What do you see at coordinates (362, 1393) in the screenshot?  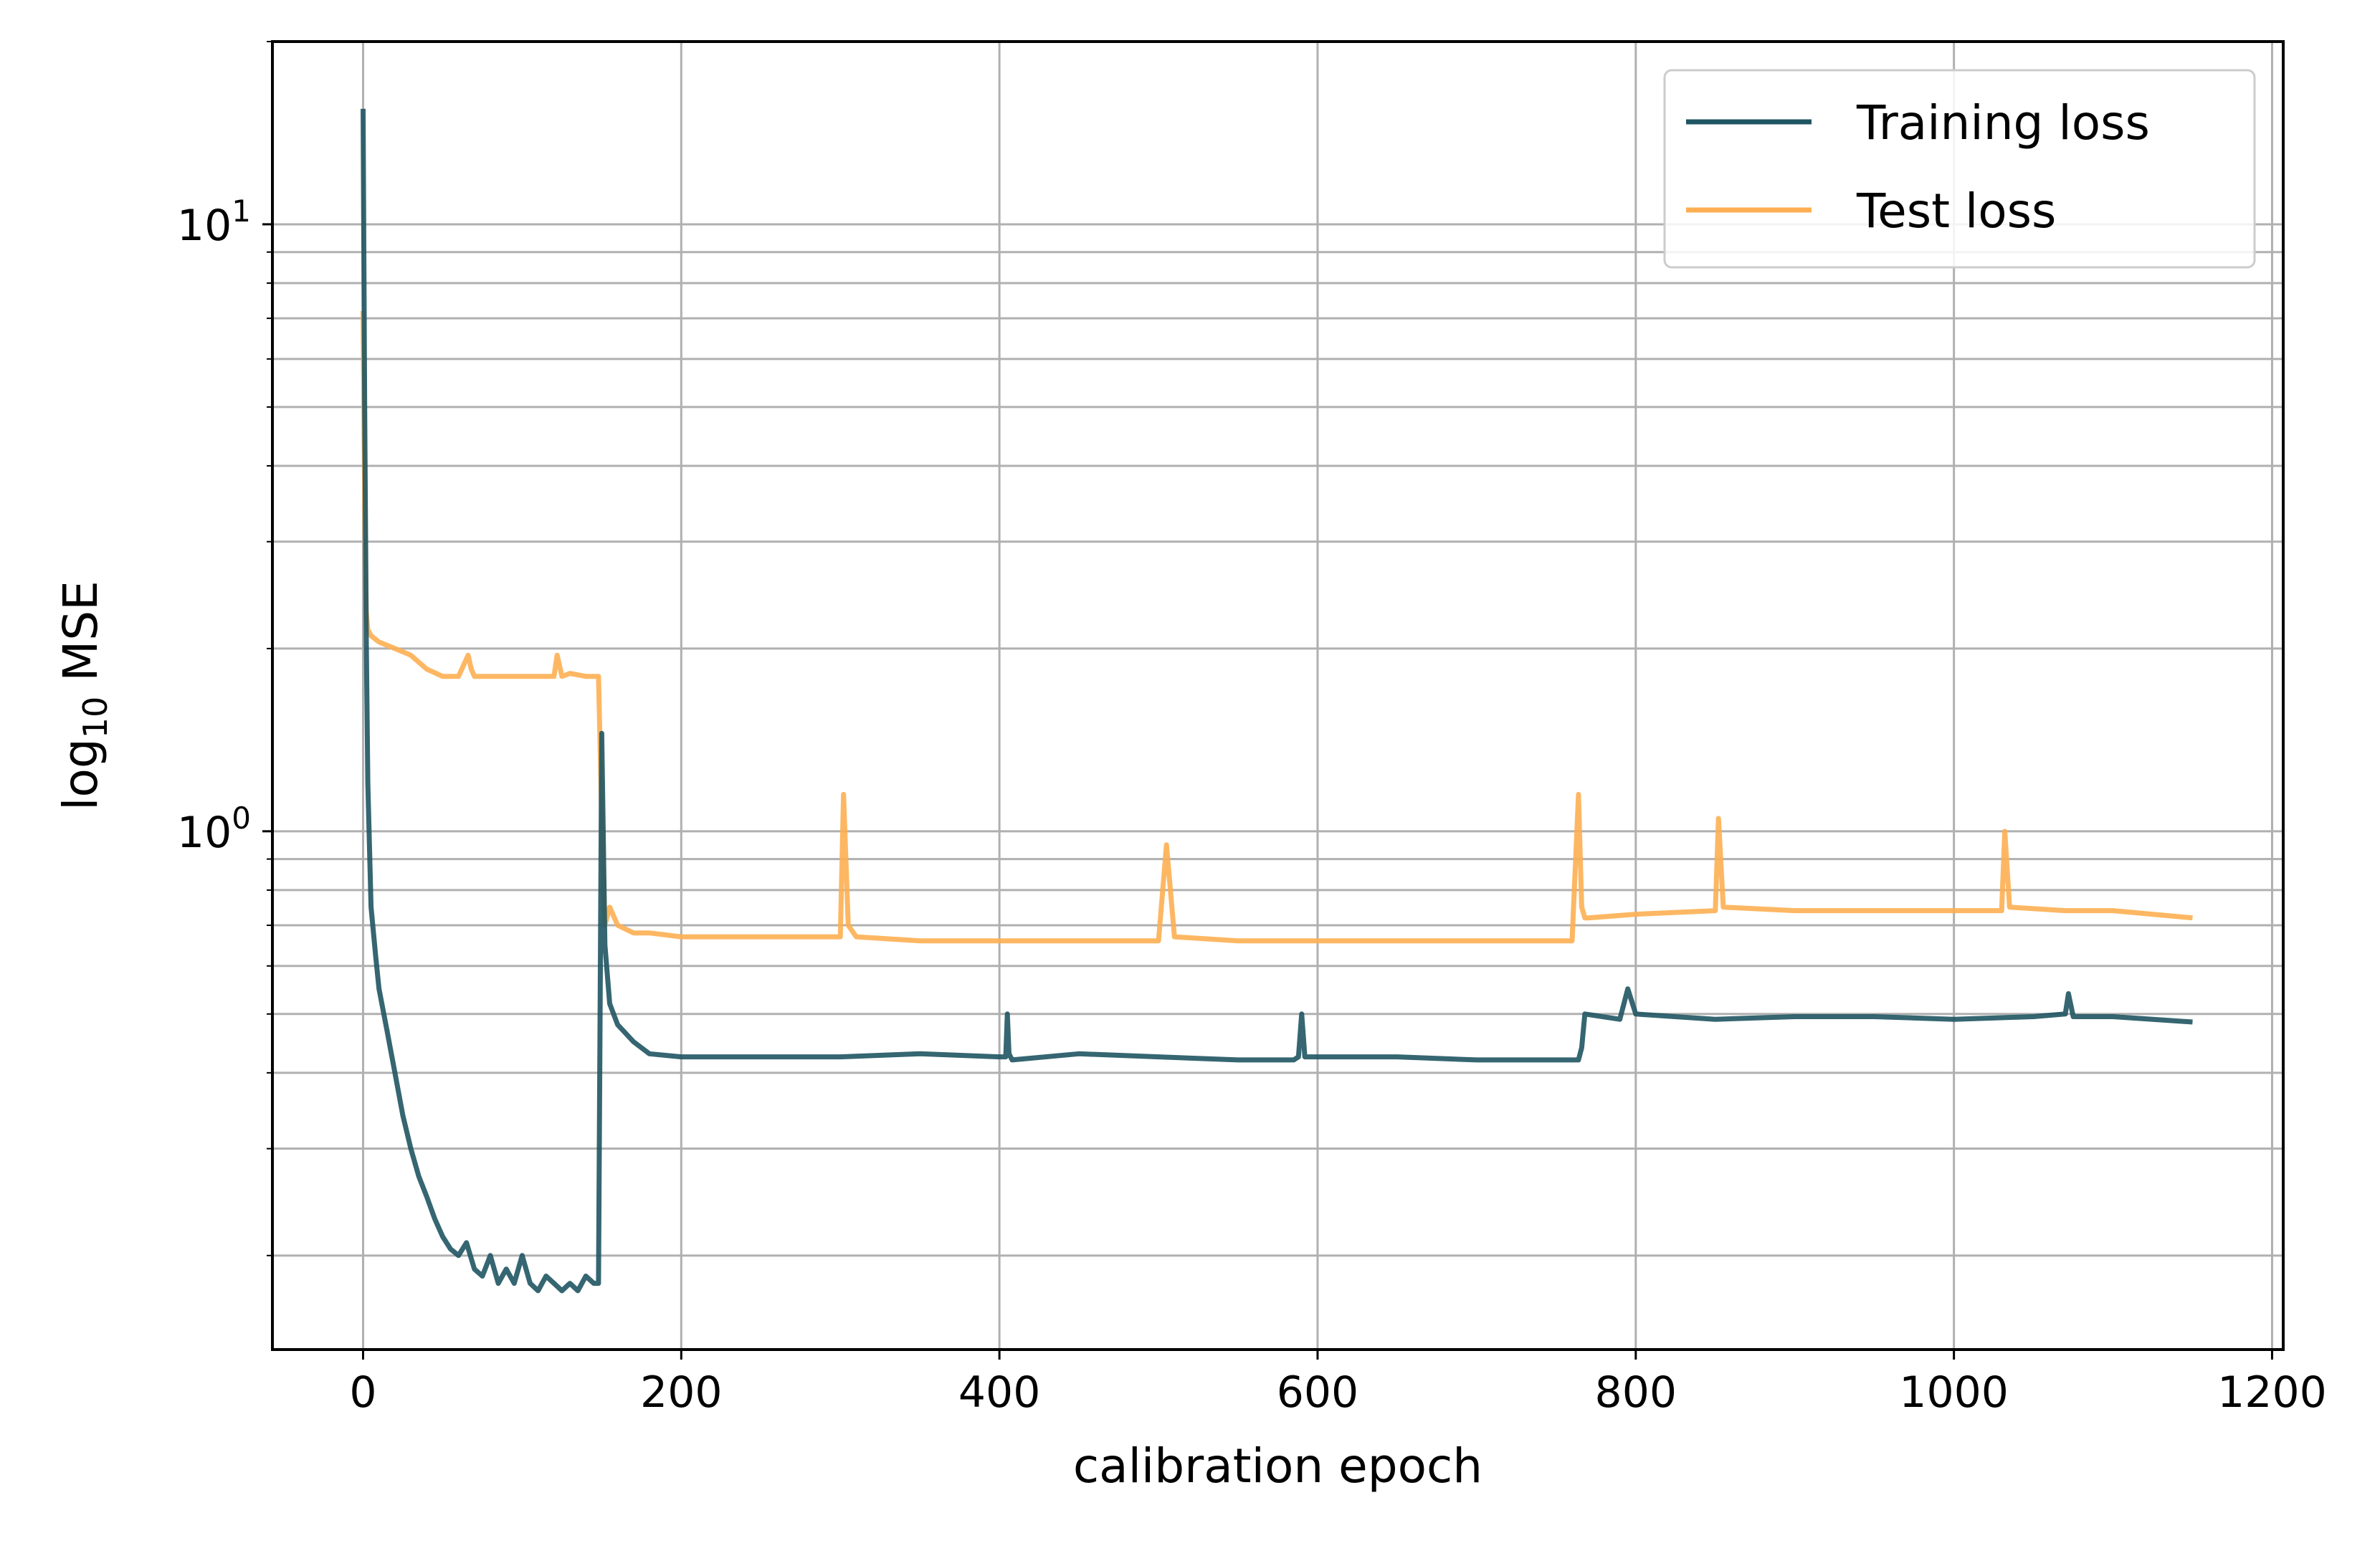 I see `x-tick-label: 0` at bounding box center [362, 1393].